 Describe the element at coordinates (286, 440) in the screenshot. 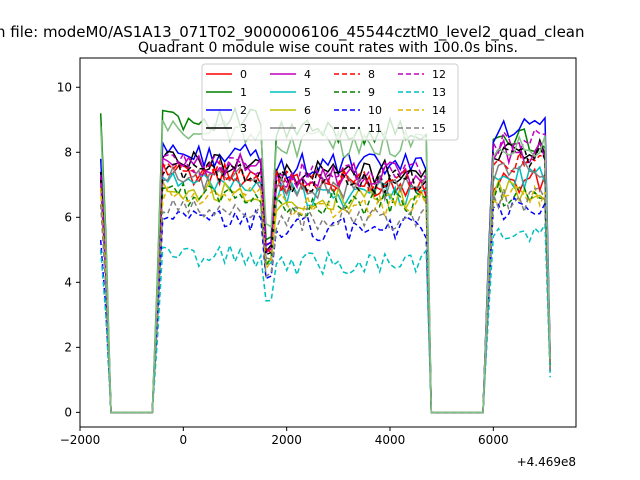

I see `x-tick-label: 2000` at that location.